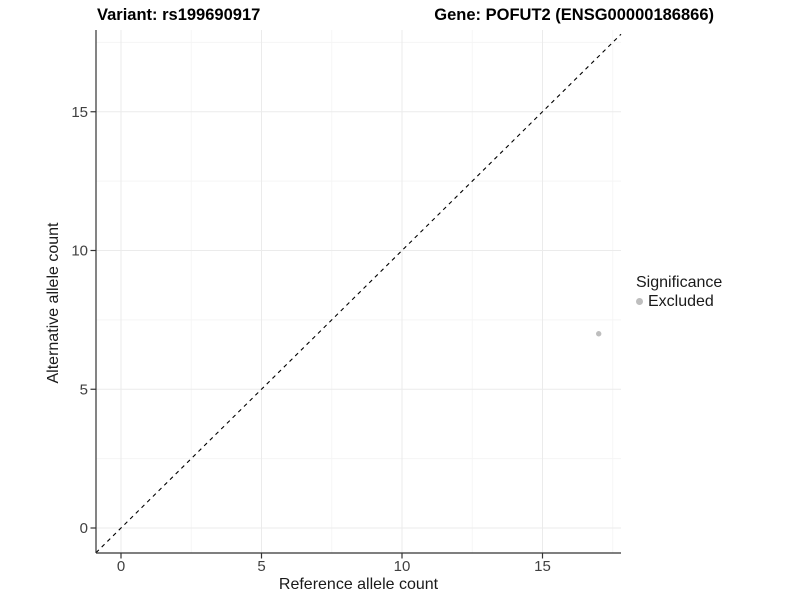 The height and width of the screenshot is (600, 800). Describe the element at coordinates (179, 15) in the screenshot. I see `plot-title-variant: Variant: rs199690917` at that location.